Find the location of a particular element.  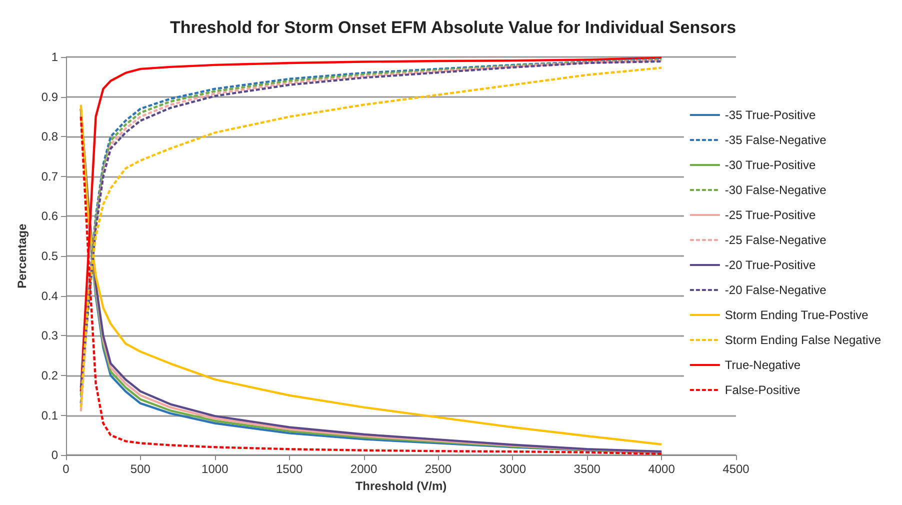

chart-title: Threshold for Storm Onset EFM Absolute Value for Individual Sensors is located at coordinates (453, 27).